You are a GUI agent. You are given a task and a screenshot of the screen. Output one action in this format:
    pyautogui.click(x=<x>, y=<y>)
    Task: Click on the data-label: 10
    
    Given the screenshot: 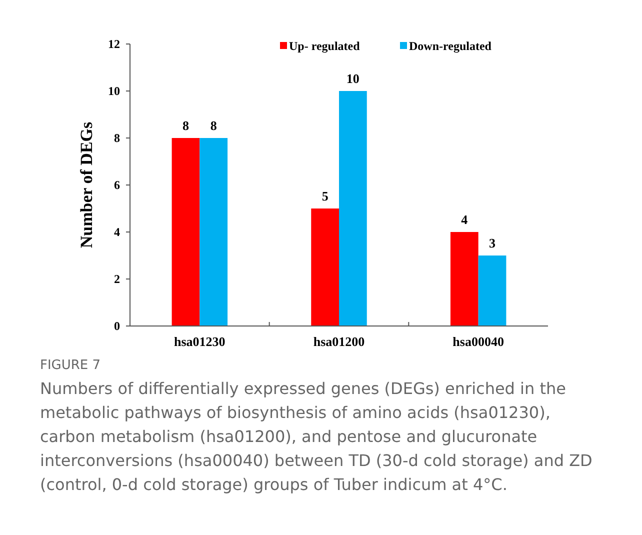 What is the action you would take?
    pyautogui.click(x=353, y=78)
    